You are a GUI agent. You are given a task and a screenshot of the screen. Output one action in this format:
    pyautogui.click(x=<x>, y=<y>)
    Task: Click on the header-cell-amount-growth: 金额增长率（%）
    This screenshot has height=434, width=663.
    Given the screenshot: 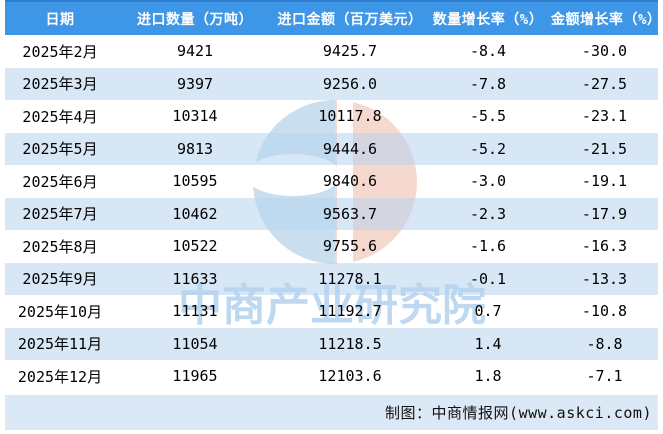 What is the action you would take?
    pyautogui.click(x=606, y=19)
    